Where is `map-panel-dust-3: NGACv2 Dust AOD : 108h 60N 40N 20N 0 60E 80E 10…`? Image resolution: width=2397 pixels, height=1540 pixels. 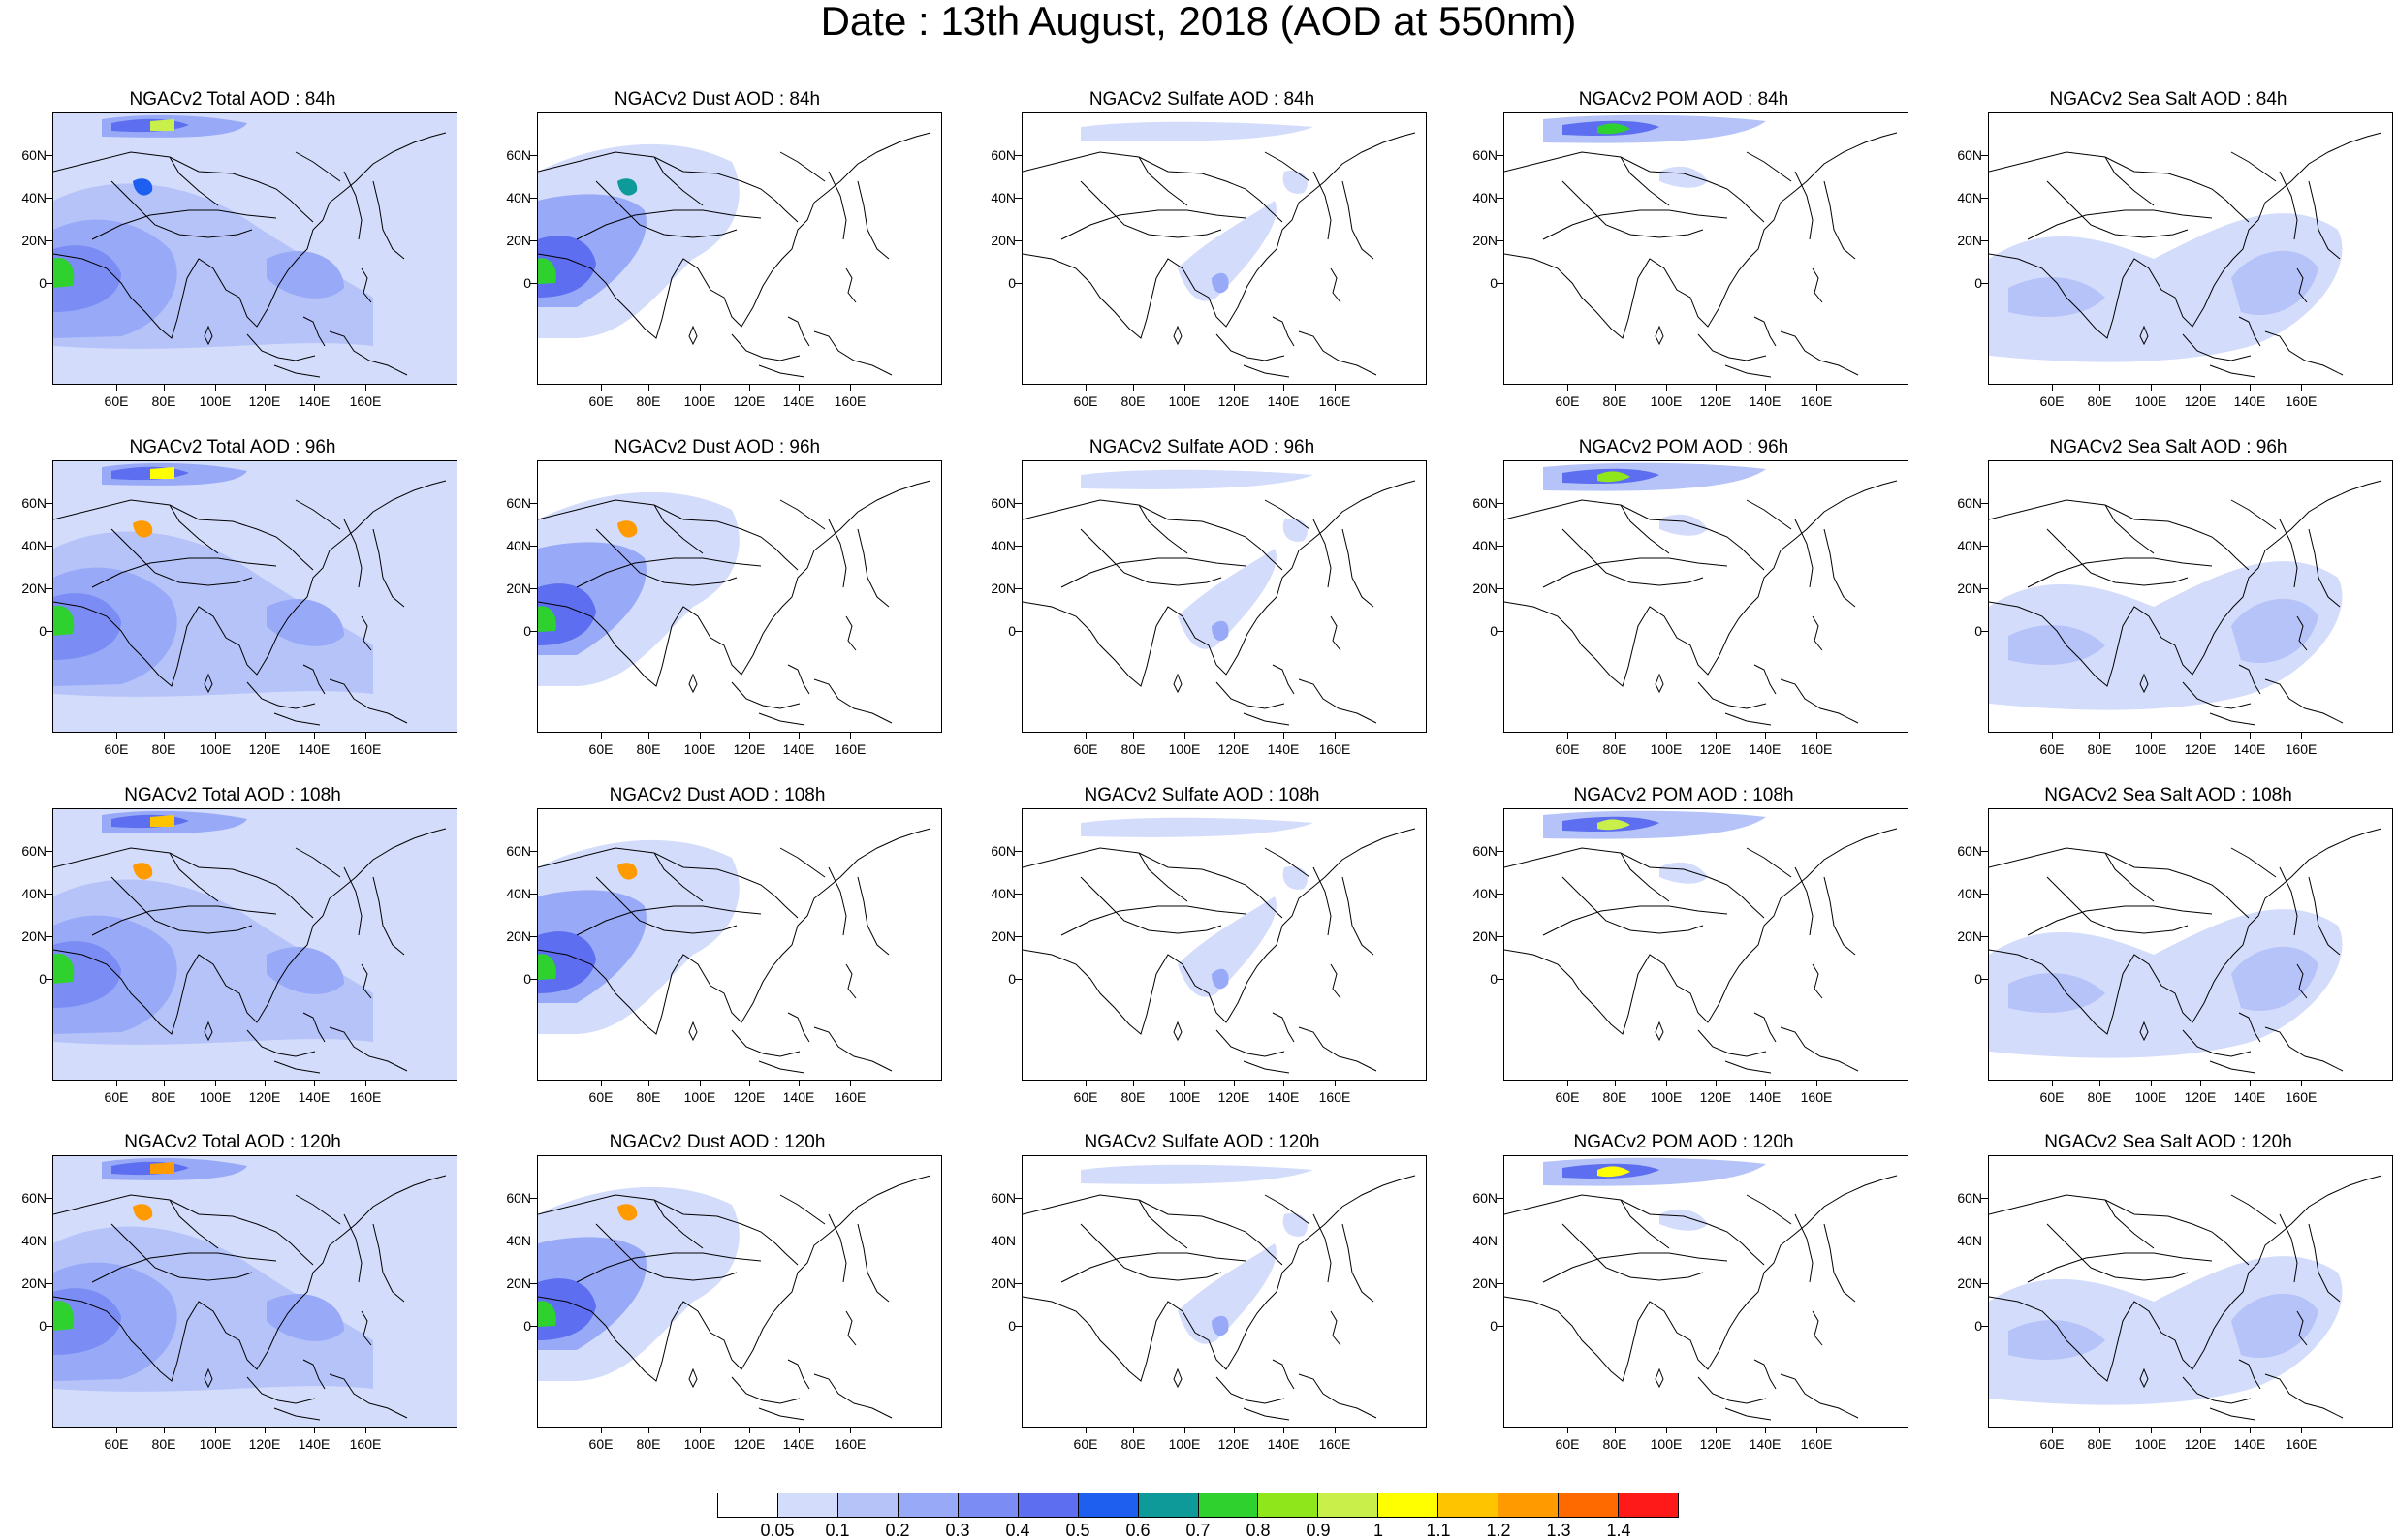 map-panel-dust-3: NGACv2 Dust AOD : 108h 60N 40N 20N 0 60E 80E 10… is located at coordinates (718, 947).